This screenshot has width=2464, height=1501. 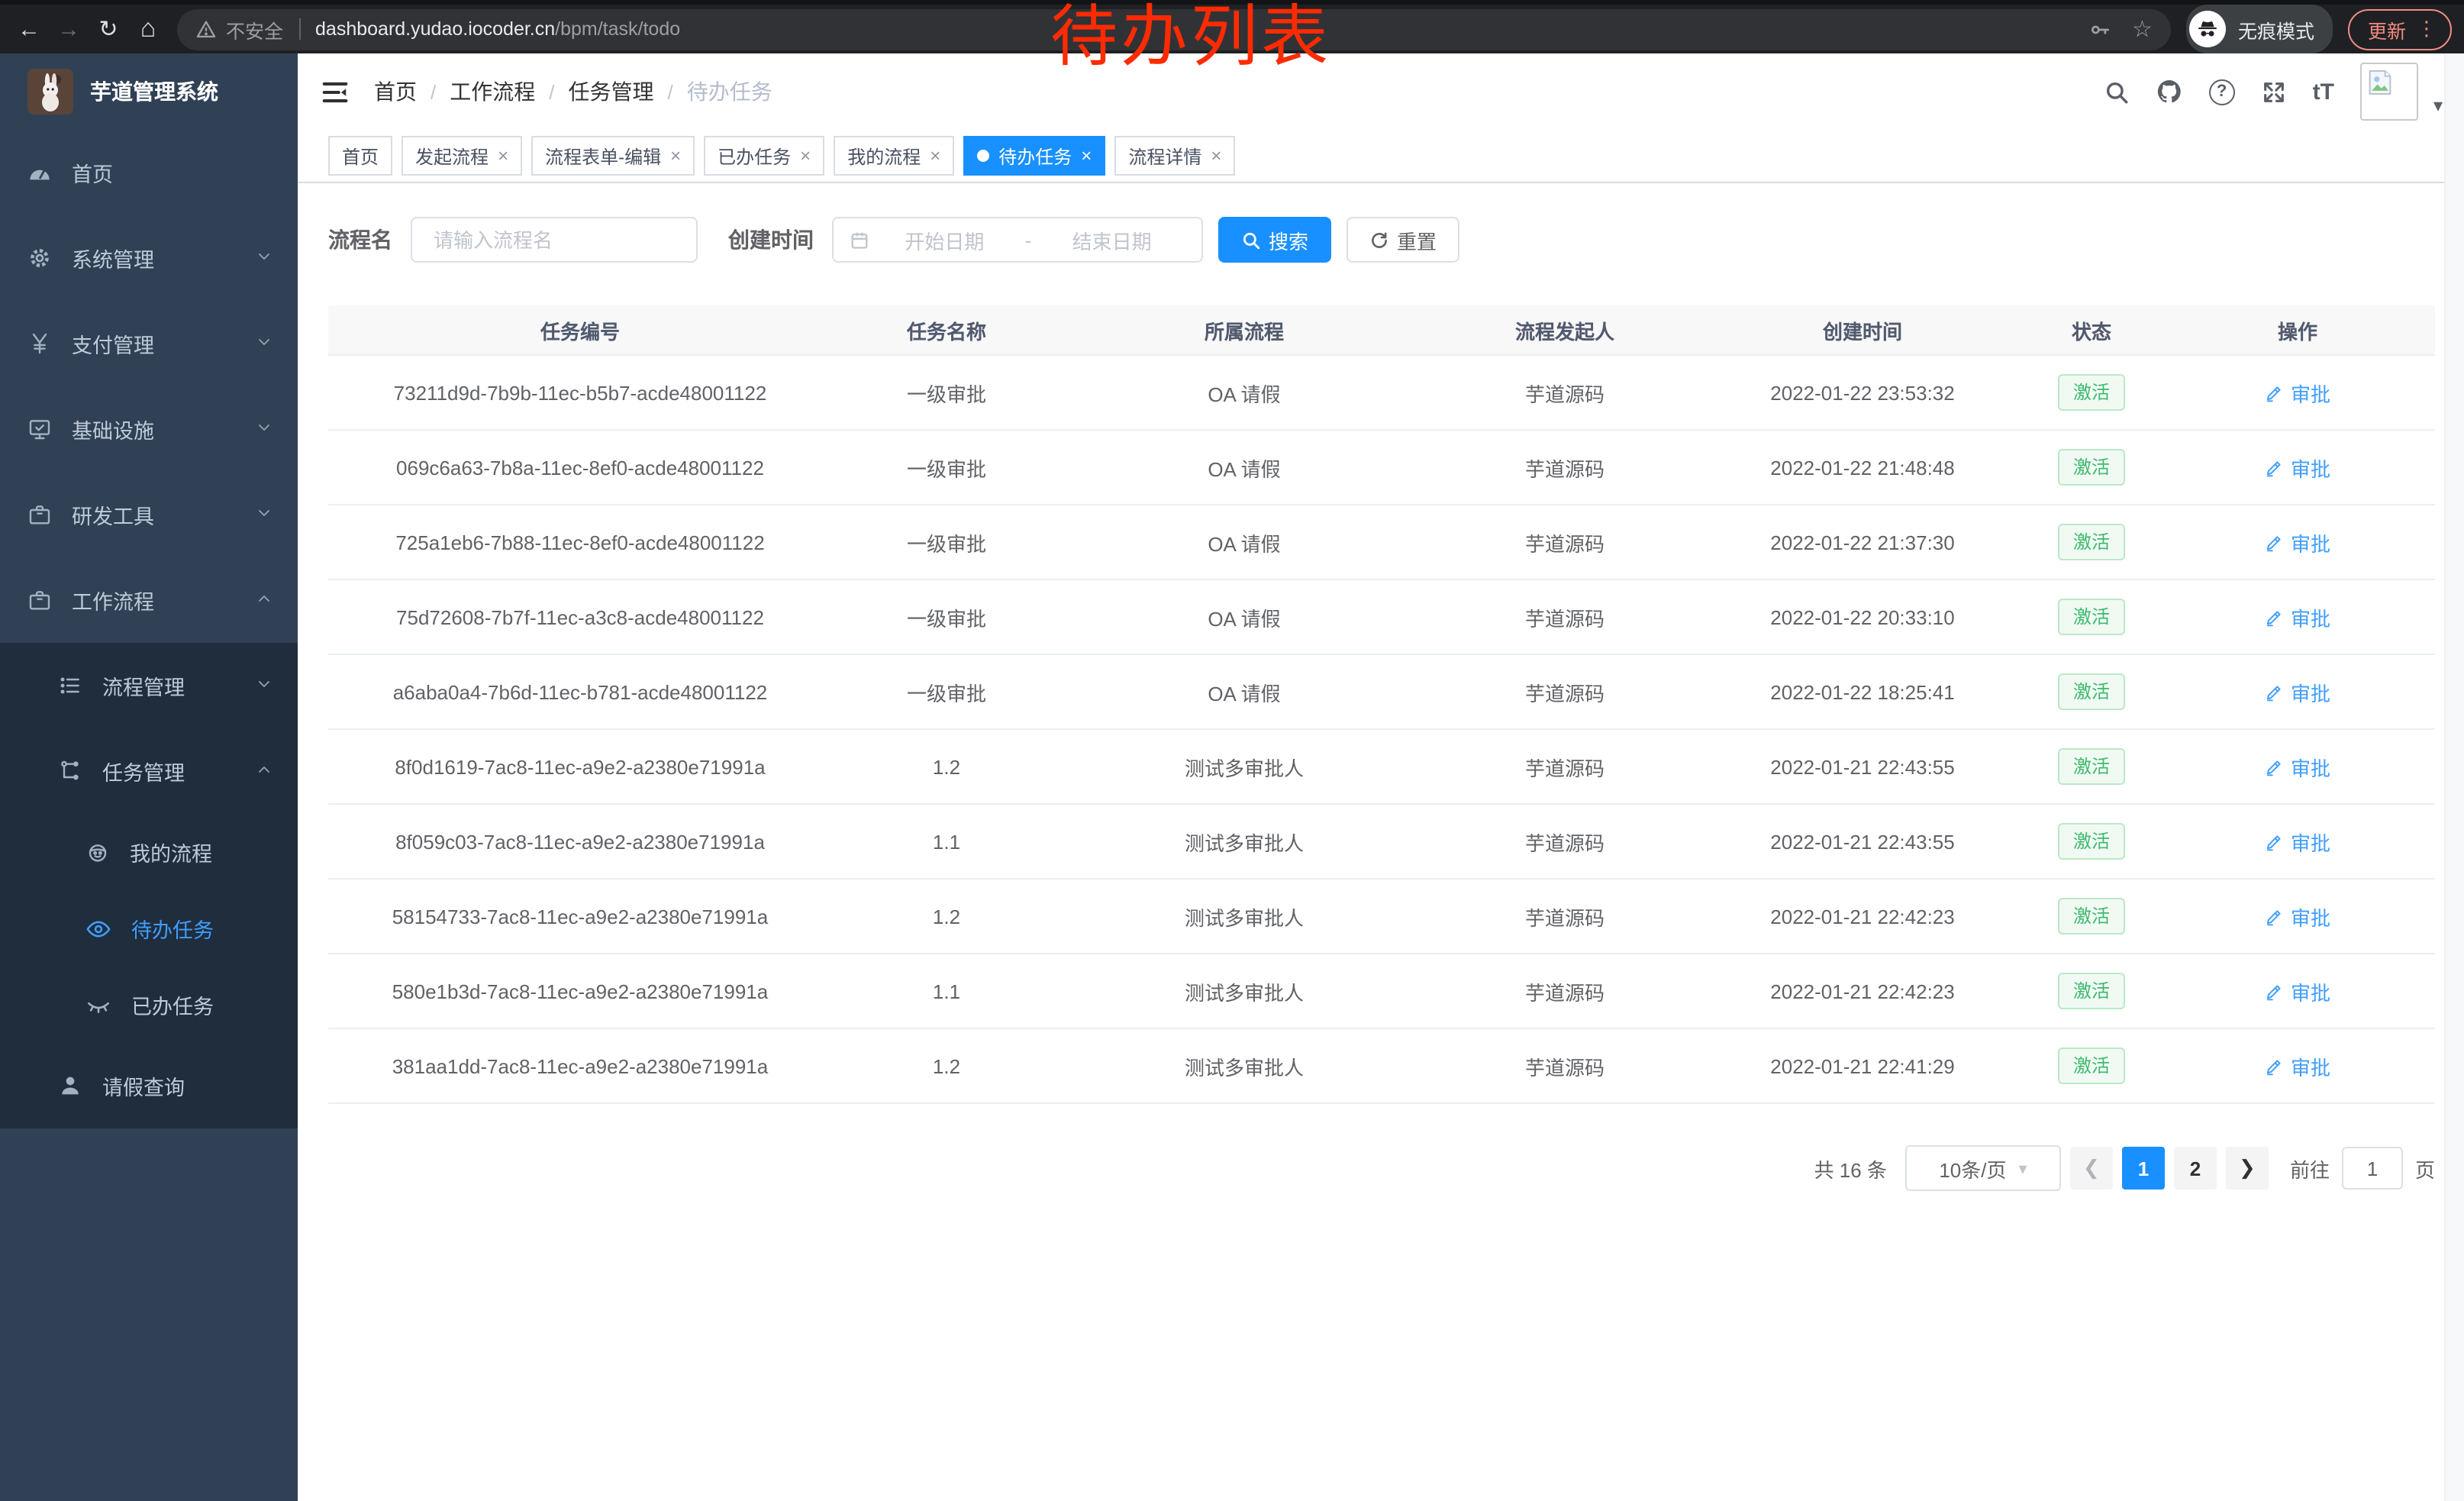 I want to click on sidebar-item-11: 请假查询, so click(x=149, y=1085).